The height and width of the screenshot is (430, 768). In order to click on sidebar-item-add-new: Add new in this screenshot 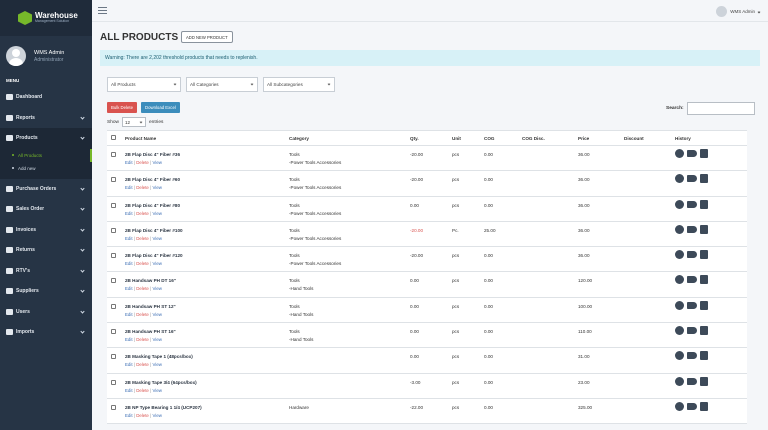, I will do `click(46, 168)`.